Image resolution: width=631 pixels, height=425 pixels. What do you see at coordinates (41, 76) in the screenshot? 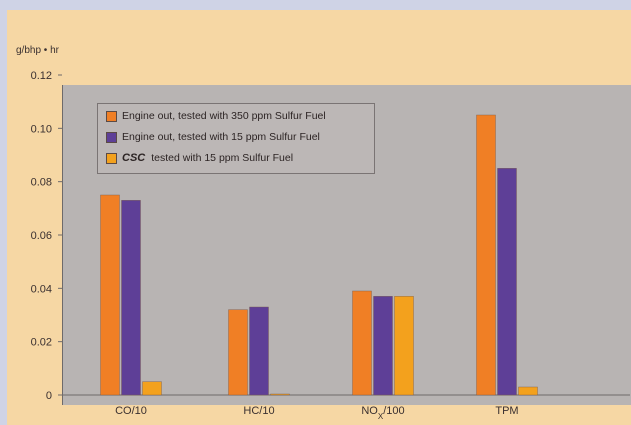
I see `y-tick-label: 0.12` at bounding box center [41, 76].